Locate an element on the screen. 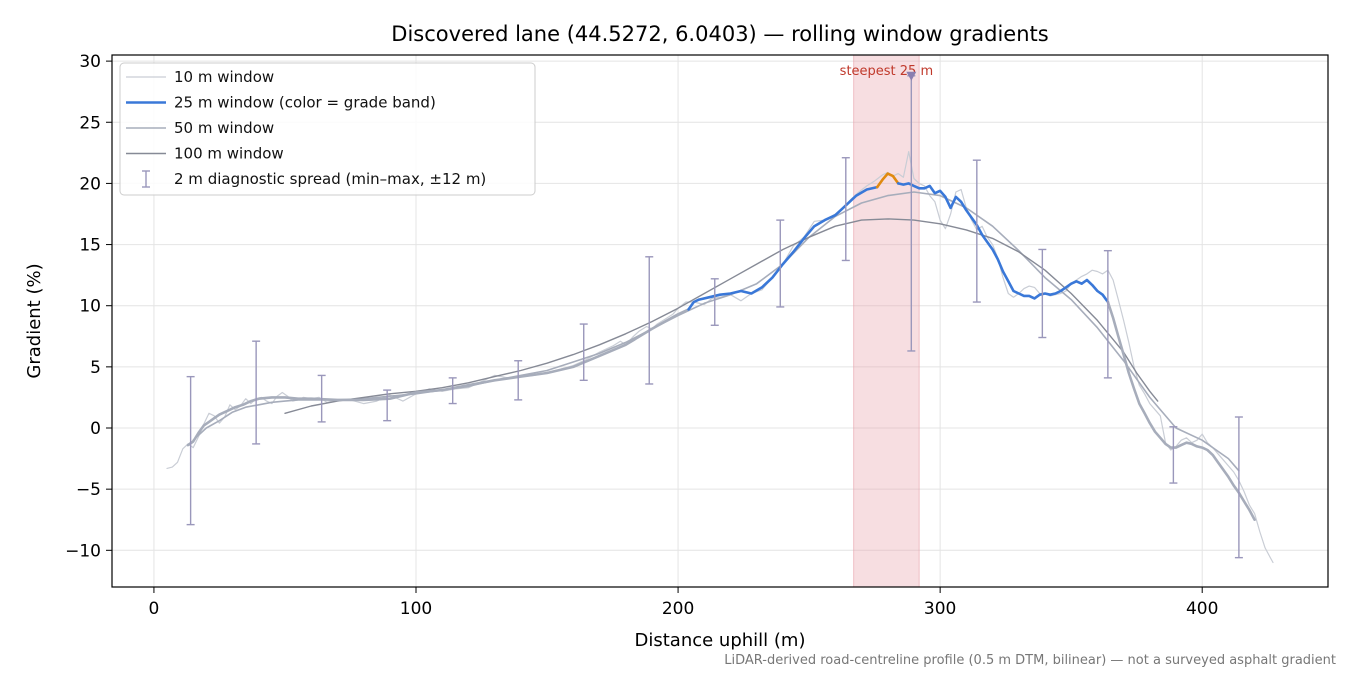 This screenshot has height=675, width=1350. y-tick-label: 10 is located at coordinates (90, 307).